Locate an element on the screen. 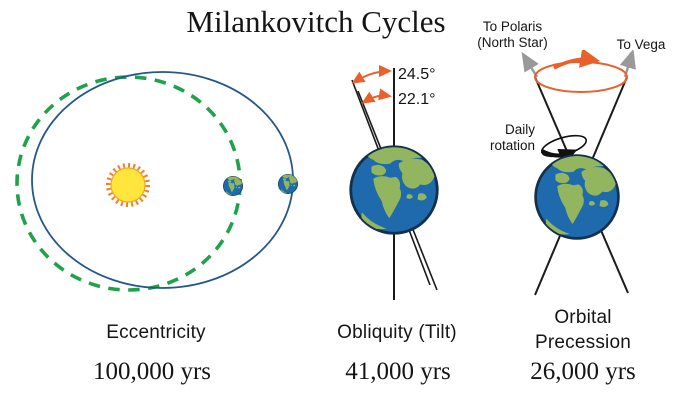 Image resolution: width=682 pixels, height=406 pixels. obliquity-period: 41,000 yrs is located at coordinates (398, 371).